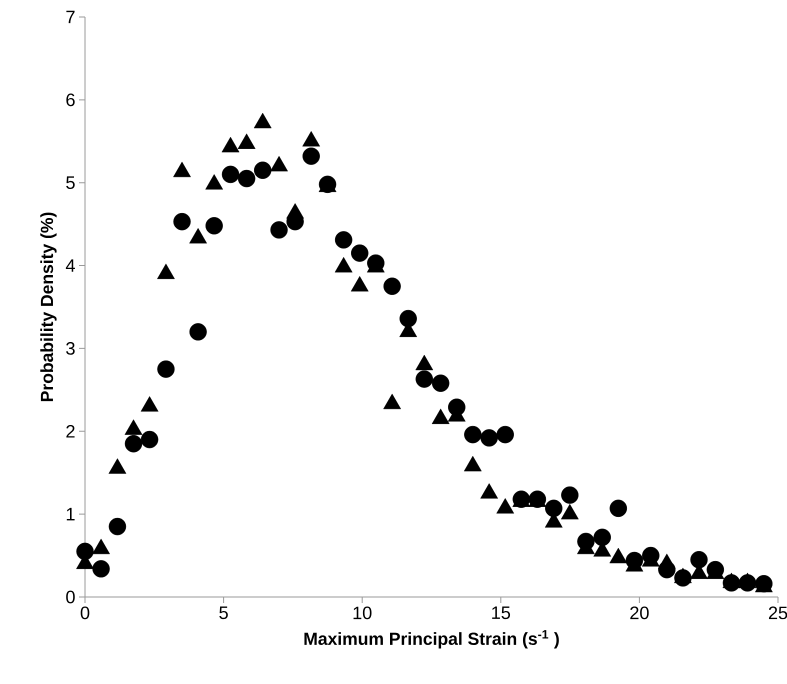 This screenshot has height=684, width=787. What do you see at coordinates (70, 99) in the screenshot?
I see `y-tick-label: 6` at bounding box center [70, 99].